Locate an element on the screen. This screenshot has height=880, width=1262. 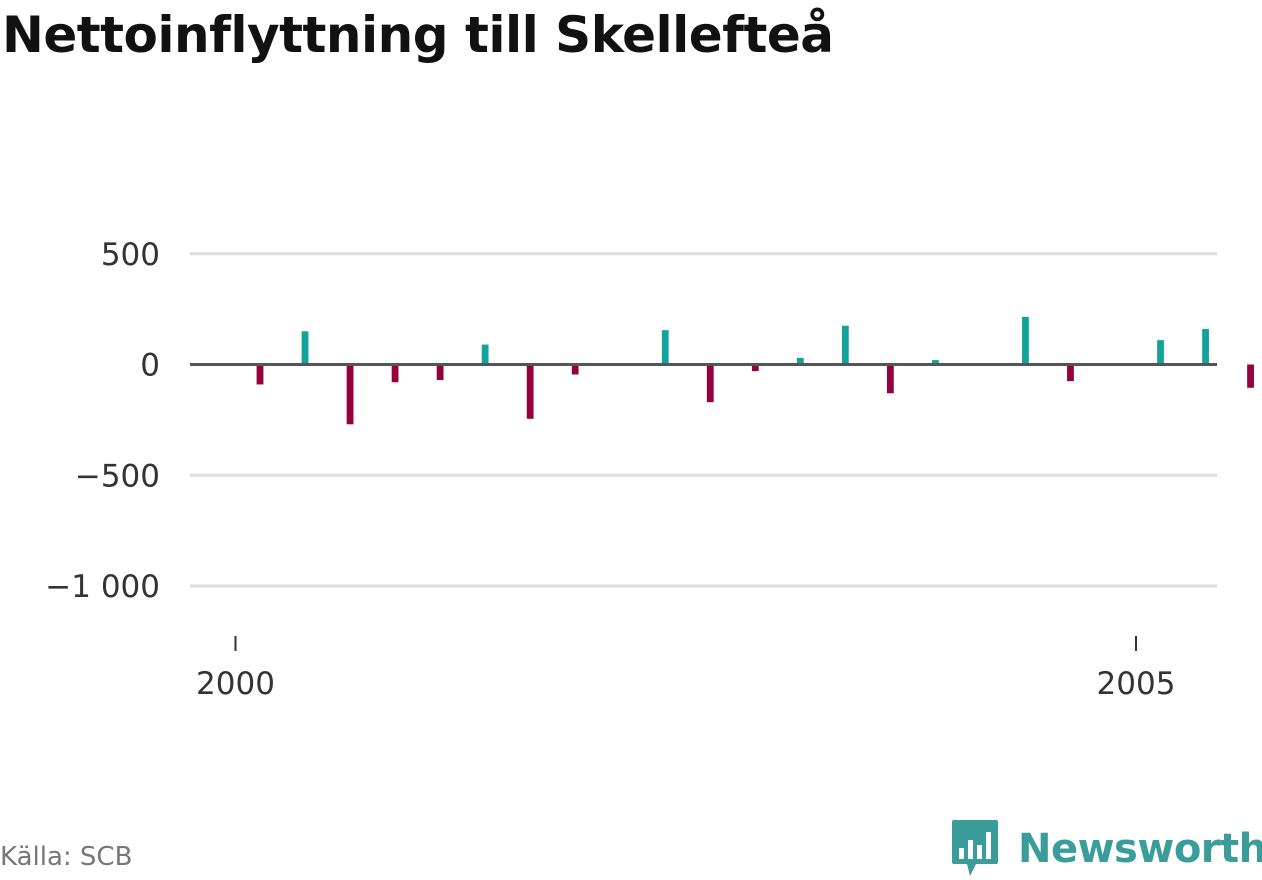
bars is located at coordinates (755, 370).